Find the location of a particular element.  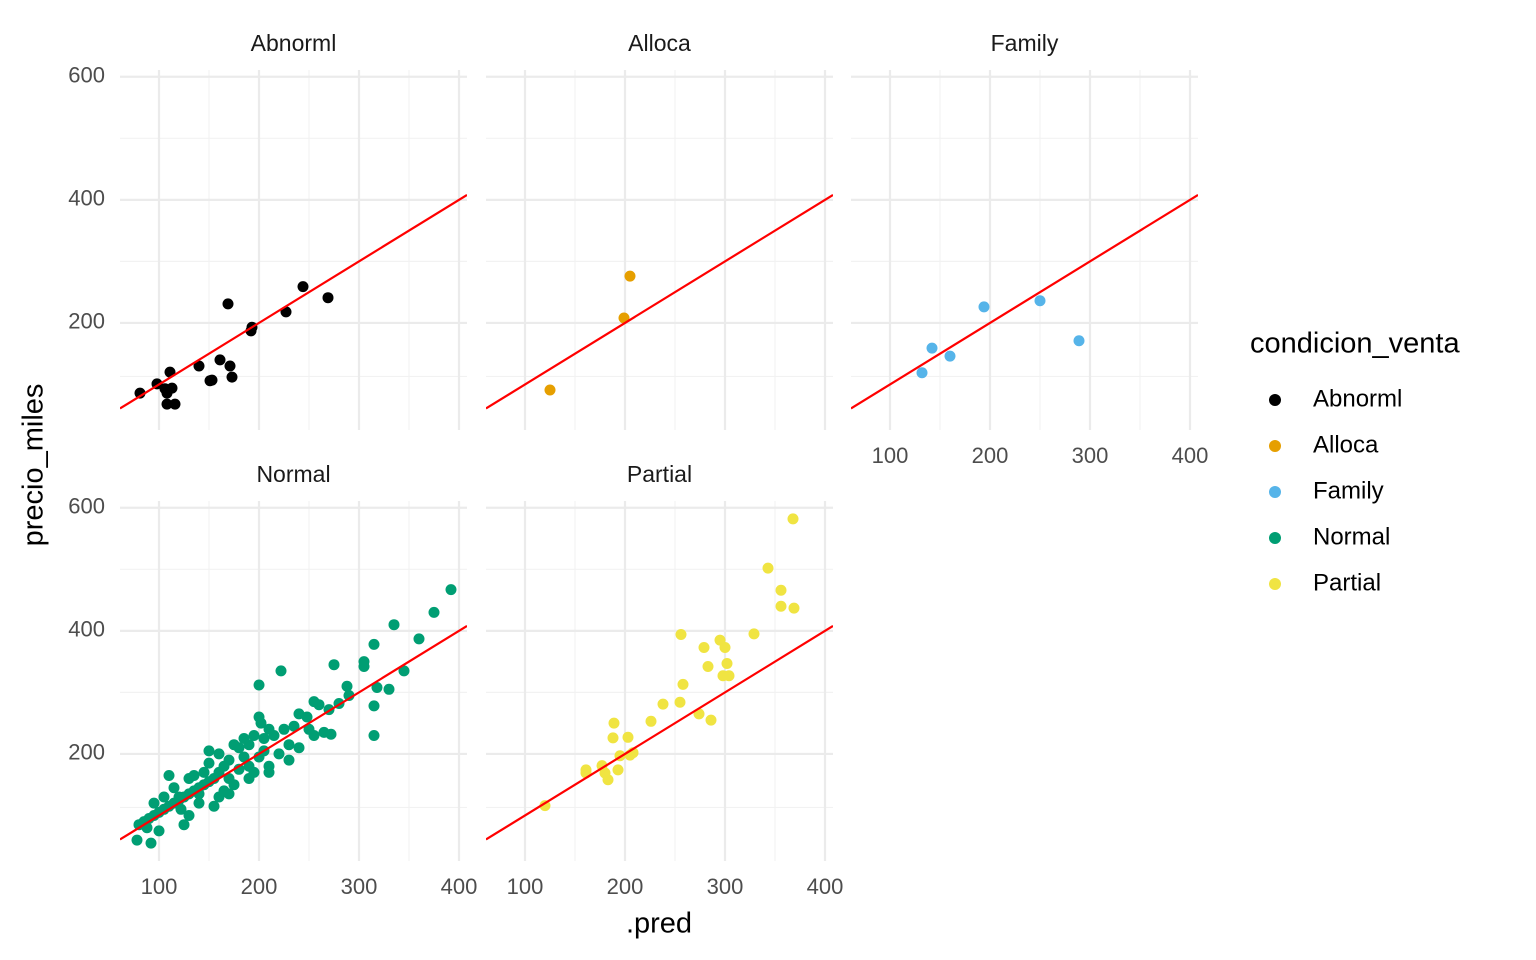

legend-label: Alloca is located at coordinates (1346, 444).